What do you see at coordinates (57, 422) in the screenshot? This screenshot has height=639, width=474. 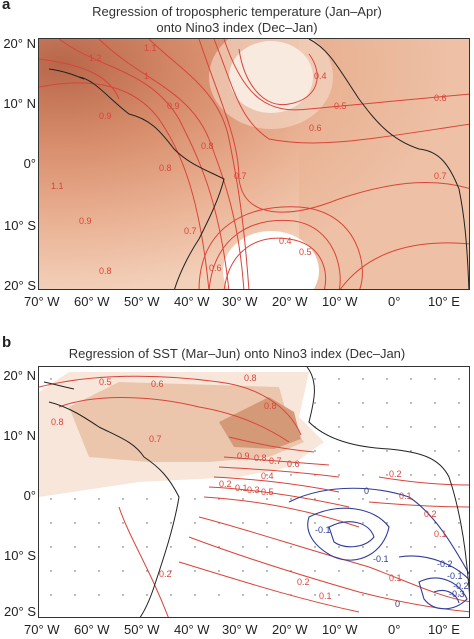 I see `label-b-3: 0.8` at bounding box center [57, 422].